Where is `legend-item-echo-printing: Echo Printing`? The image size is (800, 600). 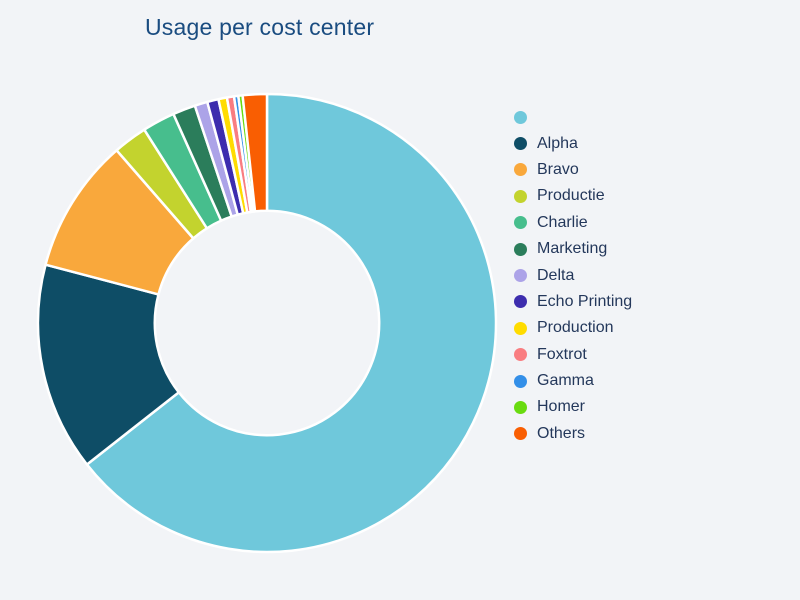 legend-item-echo-printing: Echo Printing is located at coordinates (573, 302).